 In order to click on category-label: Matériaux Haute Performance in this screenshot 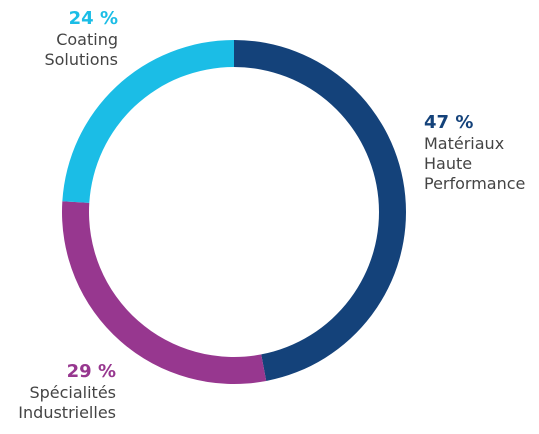, I will do `click(475, 163)`.